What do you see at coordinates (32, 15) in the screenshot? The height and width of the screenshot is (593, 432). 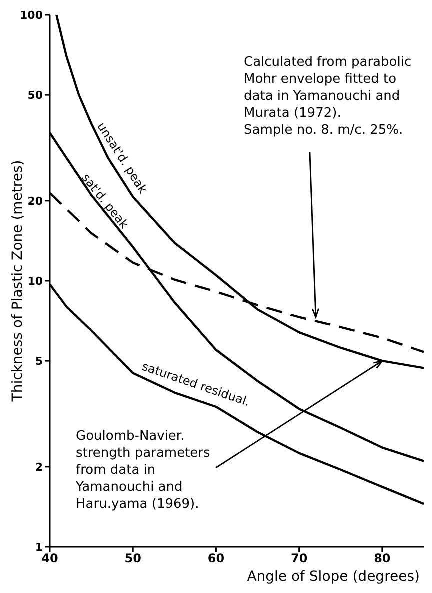 I see `y-tick-label: 100` at bounding box center [32, 15].